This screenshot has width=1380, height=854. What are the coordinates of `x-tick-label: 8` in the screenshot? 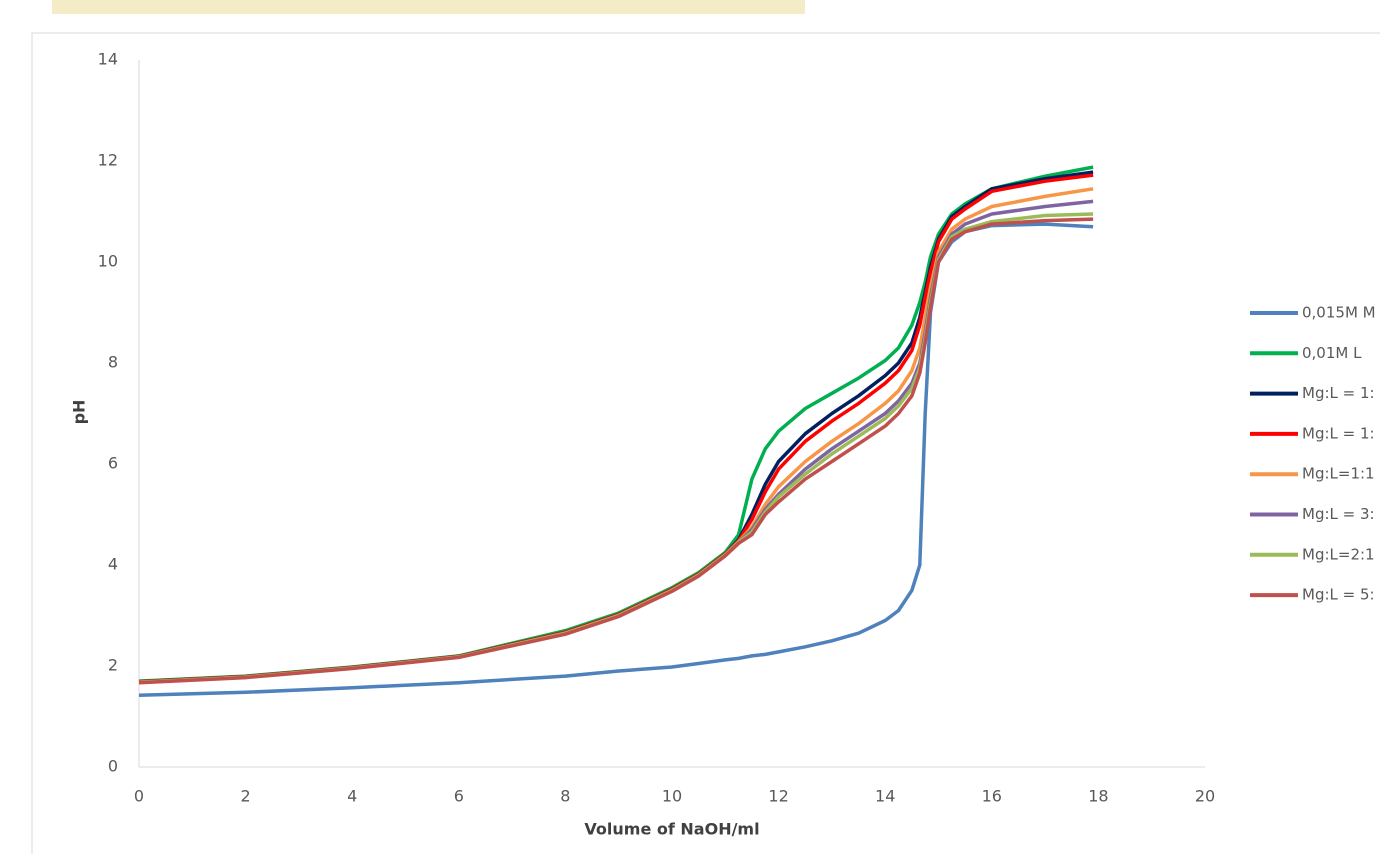 It's located at (565, 796).